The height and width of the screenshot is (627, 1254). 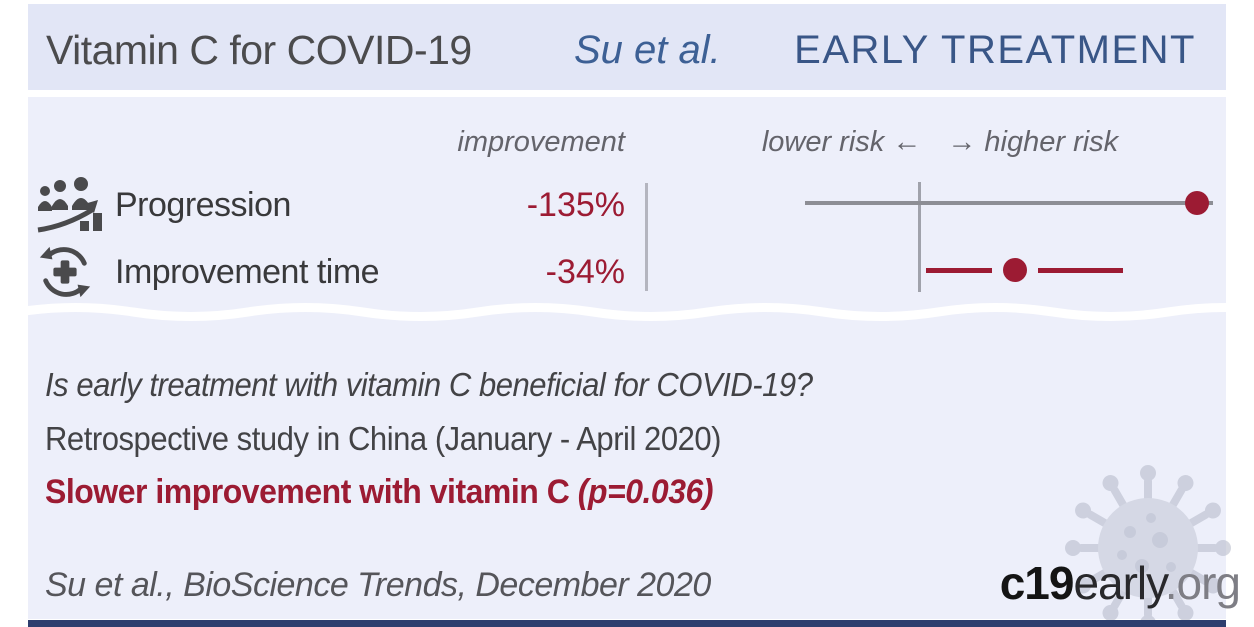 What do you see at coordinates (995, 50) in the screenshot?
I see `treatment-stage-label: EARLY TREATMENT` at bounding box center [995, 50].